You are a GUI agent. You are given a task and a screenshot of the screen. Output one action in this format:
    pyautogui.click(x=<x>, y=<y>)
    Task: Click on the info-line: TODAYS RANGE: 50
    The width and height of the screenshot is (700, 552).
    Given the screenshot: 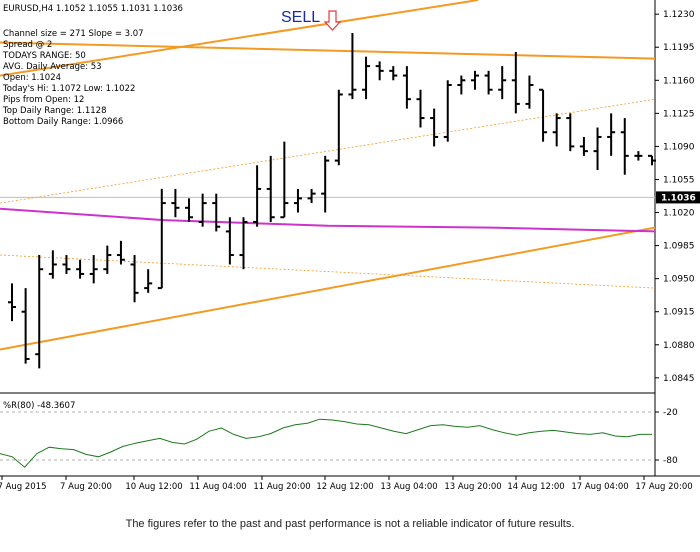 What is the action you would take?
    pyautogui.click(x=44, y=56)
    